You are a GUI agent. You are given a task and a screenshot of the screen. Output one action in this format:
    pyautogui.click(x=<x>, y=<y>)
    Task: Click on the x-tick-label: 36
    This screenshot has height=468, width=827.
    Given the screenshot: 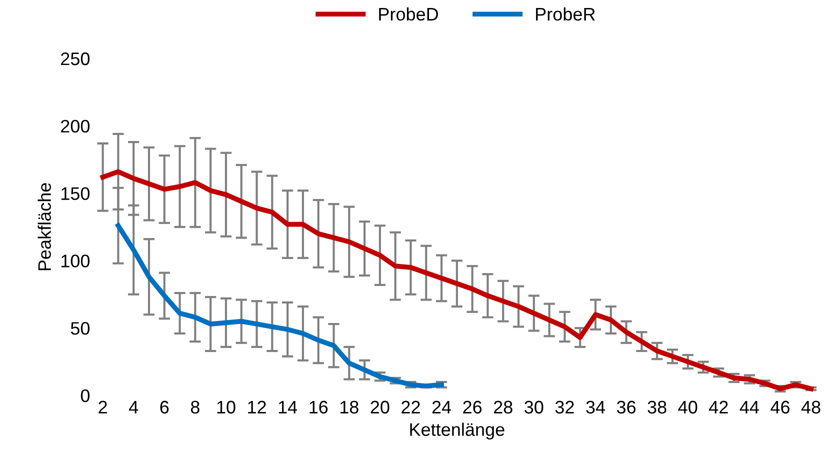 What is the action you would take?
    pyautogui.click(x=626, y=407)
    